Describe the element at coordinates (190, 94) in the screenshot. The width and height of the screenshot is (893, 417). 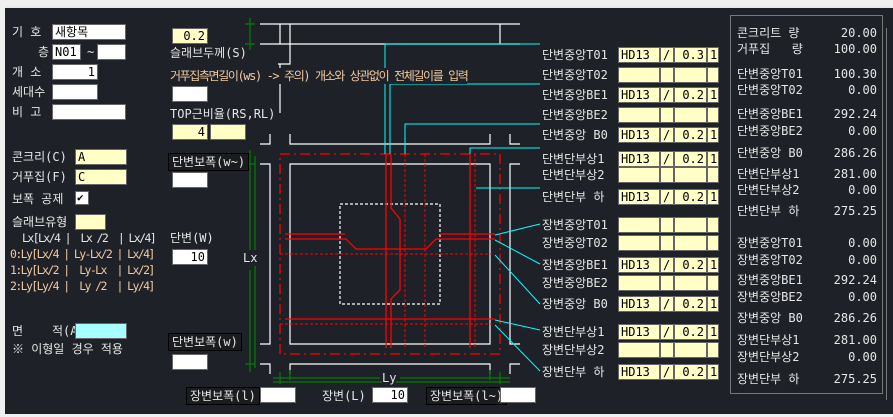
I see `form-side-input` at that location.